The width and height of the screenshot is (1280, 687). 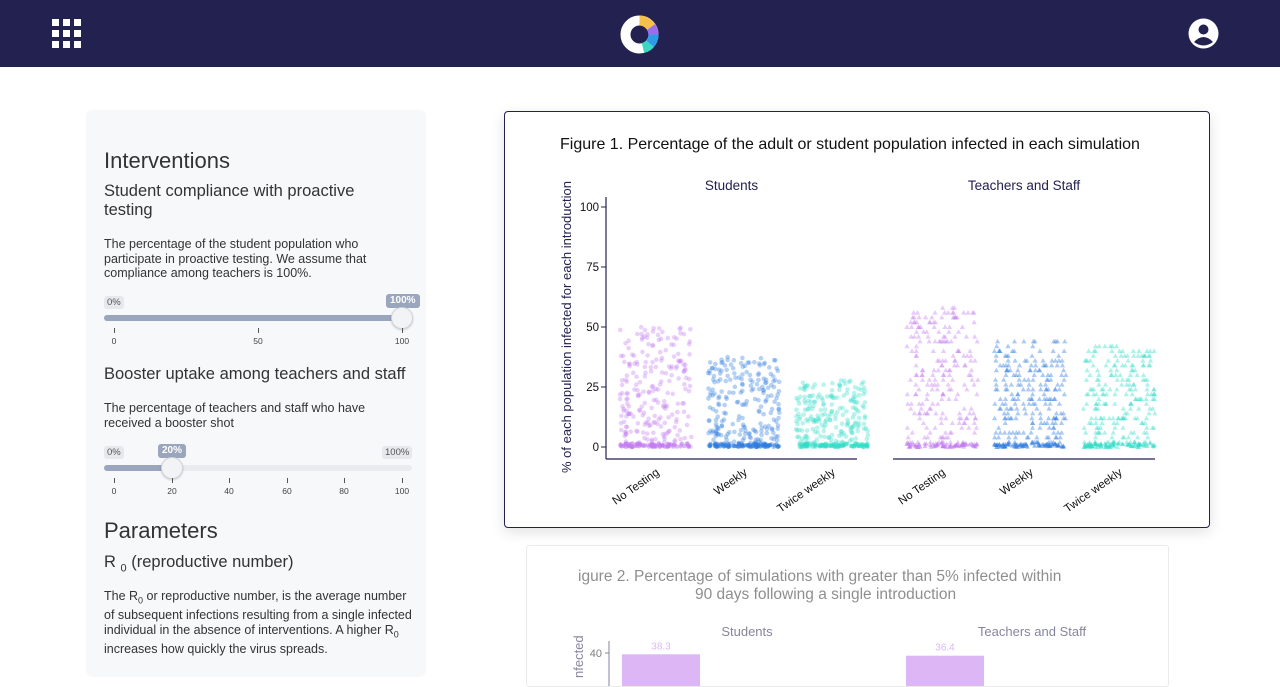 What do you see at coordinates (229, 491) in the screenshot?
I see `slider-tick-label: 40` at bounding box center [229, 491].